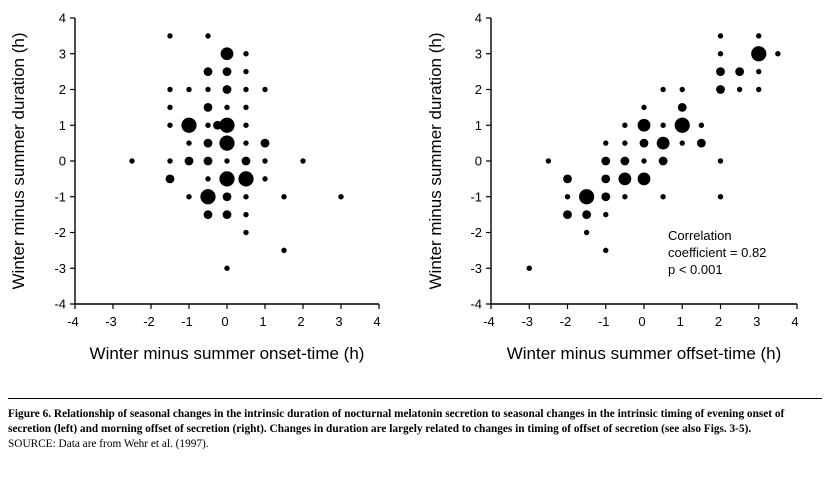  Describe the element at coordinates (227, 353) in the screenshot. I see `x-axis-label: Winter minus summer onset-time (h)` at that location.